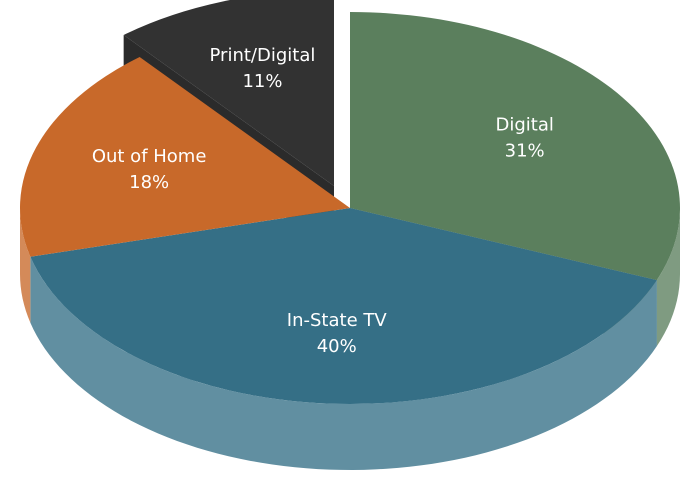 Image resolution: width=683 pixels, height=503 pixels. What do you see at coordinates (228, 93) in the screenshot?
I see `pie-slice` at bounding box center [228, 93].